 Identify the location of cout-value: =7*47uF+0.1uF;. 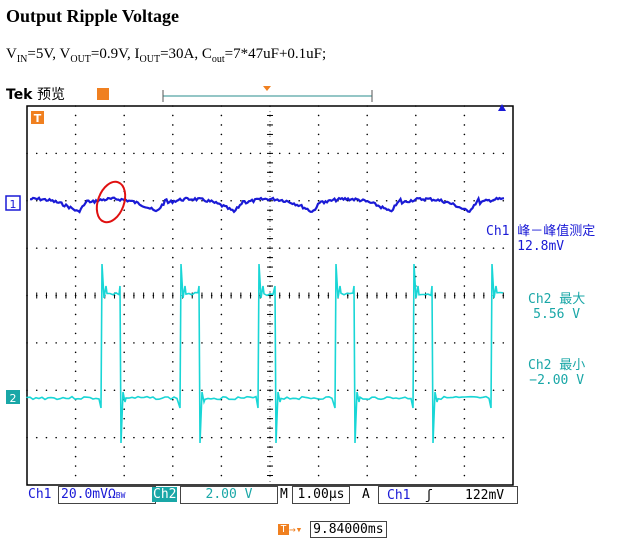
(275, 54).